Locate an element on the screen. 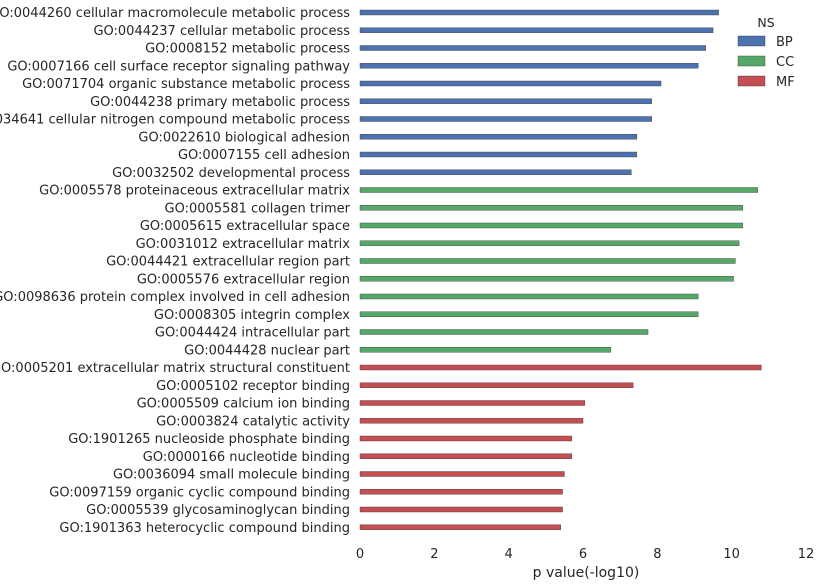  x-tick-label: 8 is located at coordinates (657, 554).